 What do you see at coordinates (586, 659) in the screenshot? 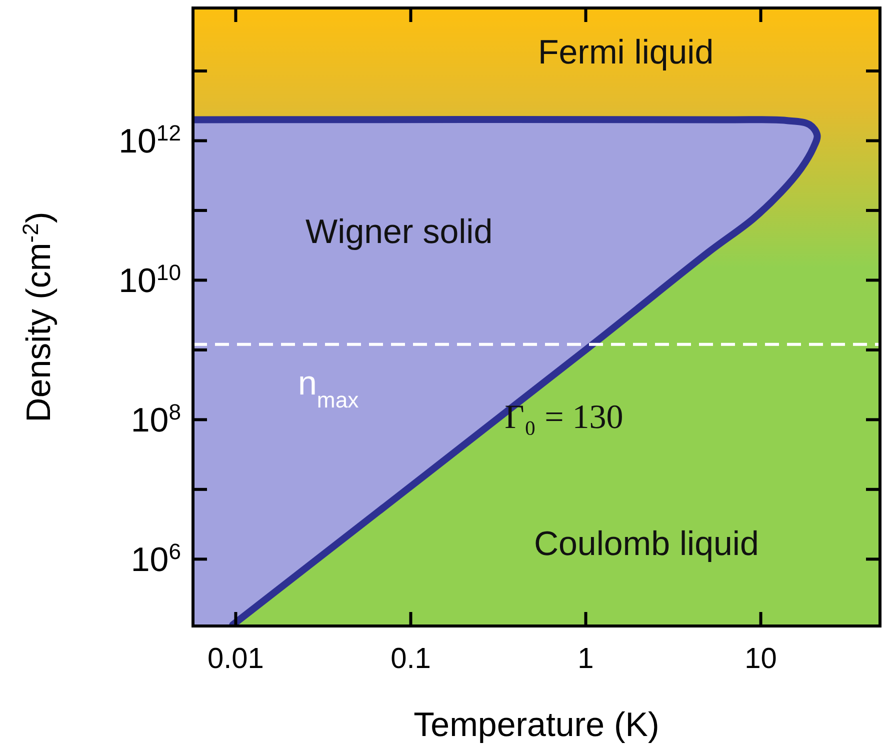
I see `x-tick-label: 1` at bounding box center [586, 659].